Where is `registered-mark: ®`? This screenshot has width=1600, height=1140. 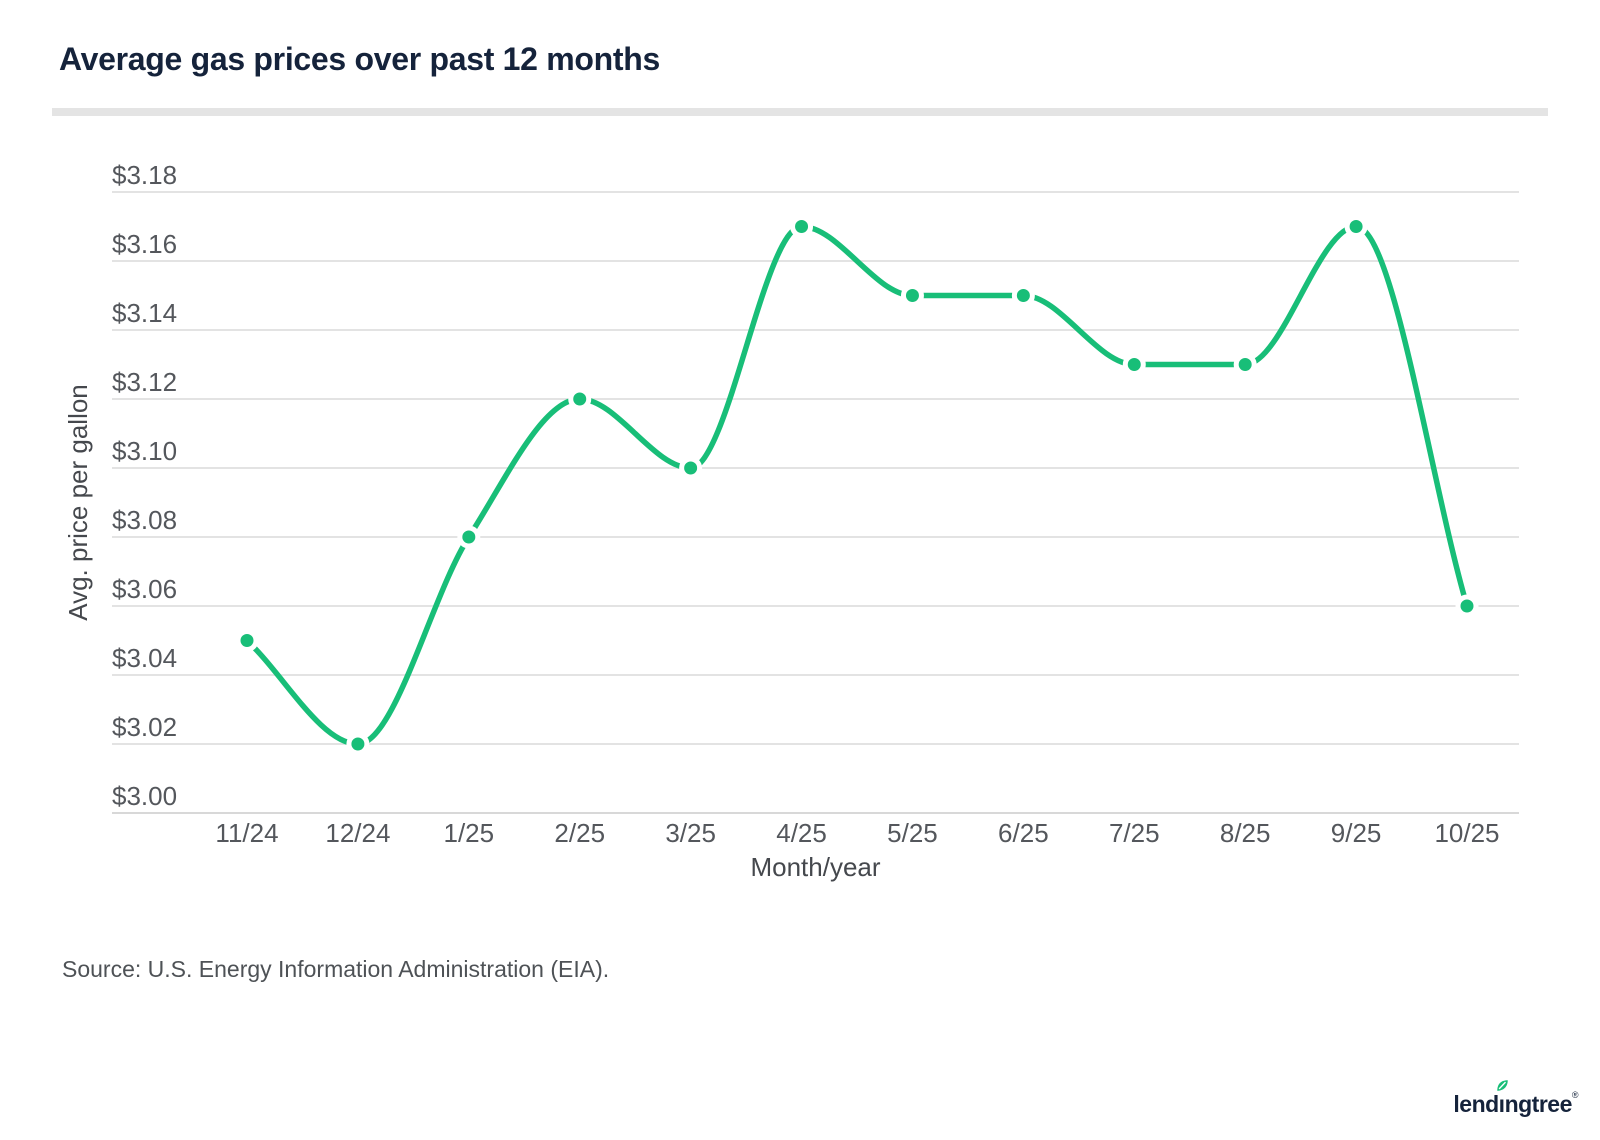
registered-mark: ® is located at coordinates (1575, 1095).